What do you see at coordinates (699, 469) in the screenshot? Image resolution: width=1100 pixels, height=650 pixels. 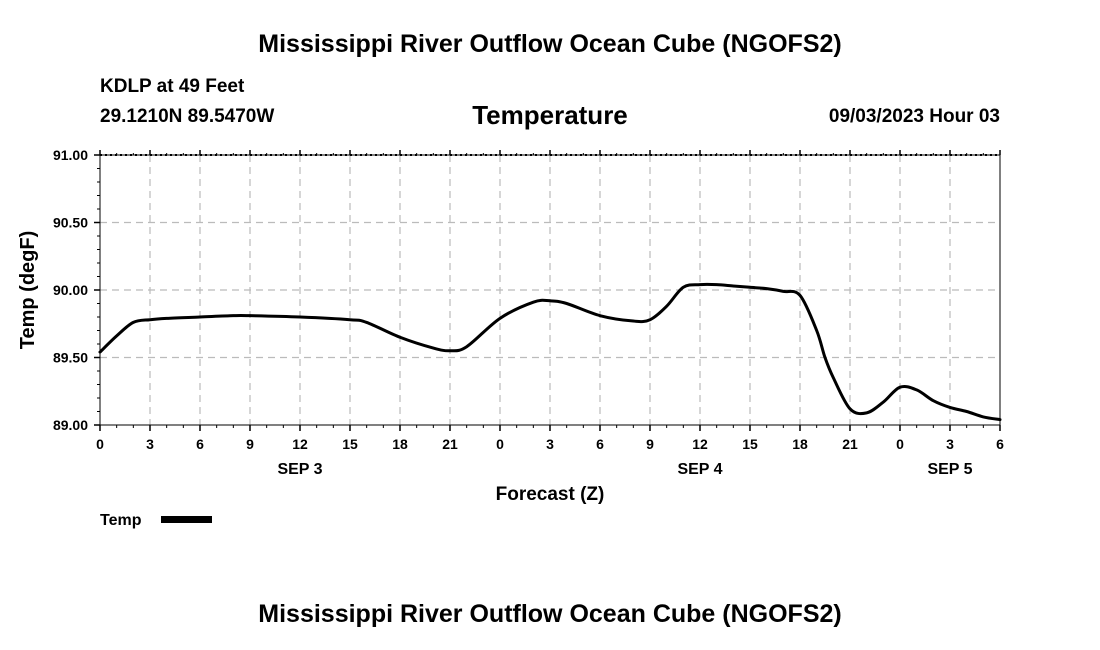 I see `day-label: SEP 4` at bounding box center [699, 469].